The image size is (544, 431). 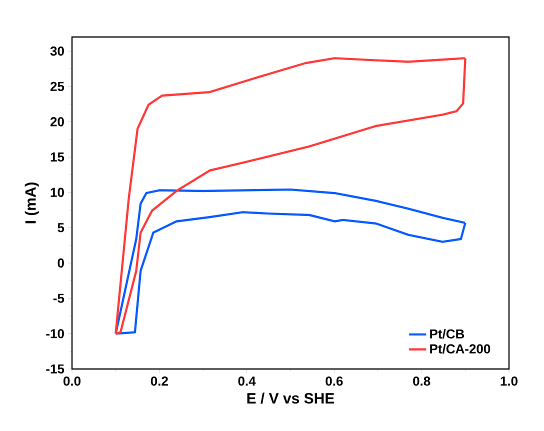 What do you see at coordinates (57, 192) in the screenshot?
I see `y-tick-label: 10` at bounding box center [57, 192].